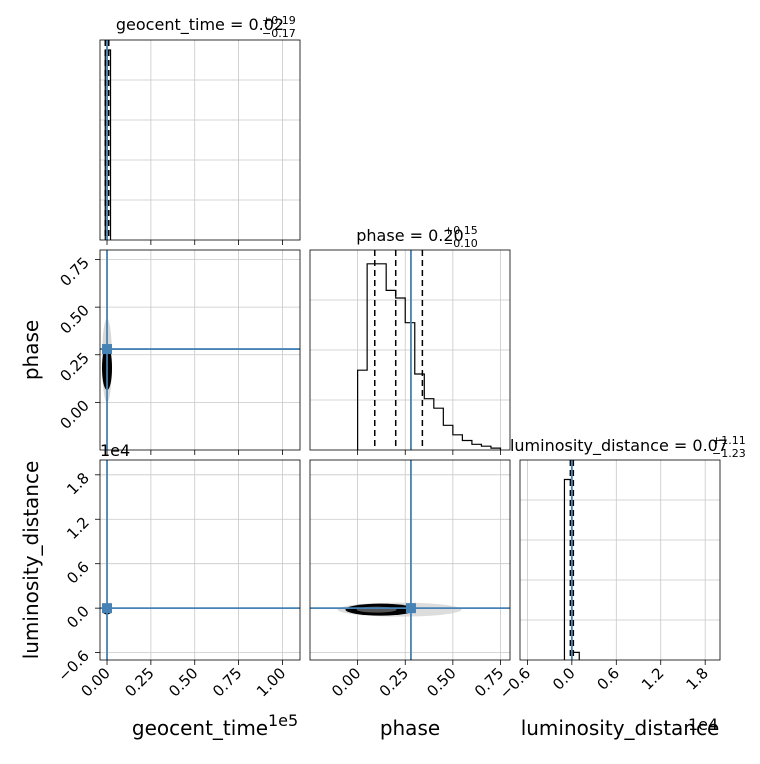  I want to click on luminosity-distance-yticklabel-3: 1.2, so click(78, 528).